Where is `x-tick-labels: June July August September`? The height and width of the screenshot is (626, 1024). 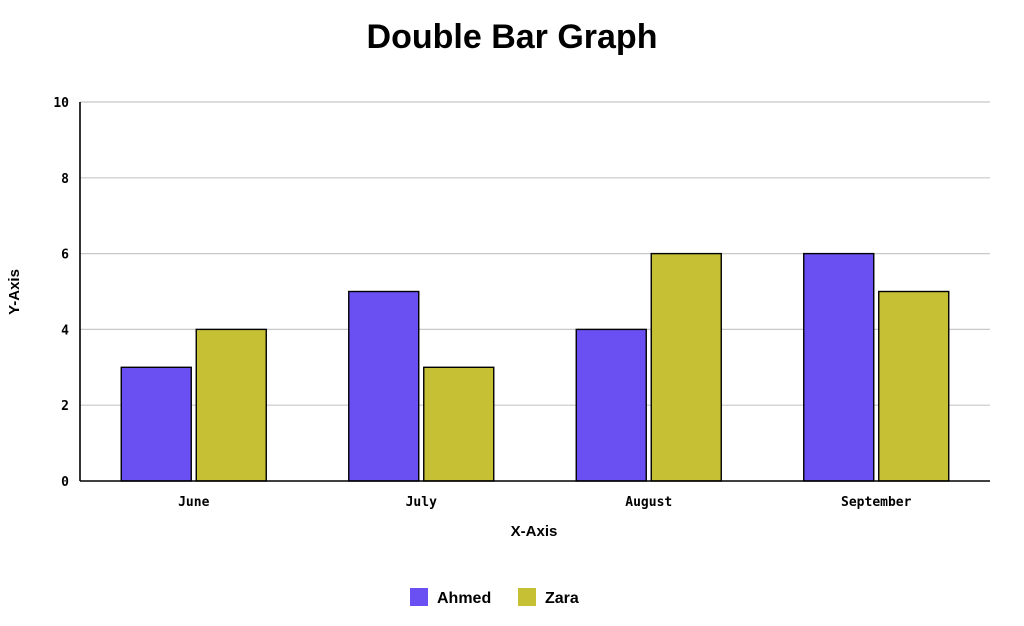
x-tick-labels: June July August September is located at coordinates (545, 502).